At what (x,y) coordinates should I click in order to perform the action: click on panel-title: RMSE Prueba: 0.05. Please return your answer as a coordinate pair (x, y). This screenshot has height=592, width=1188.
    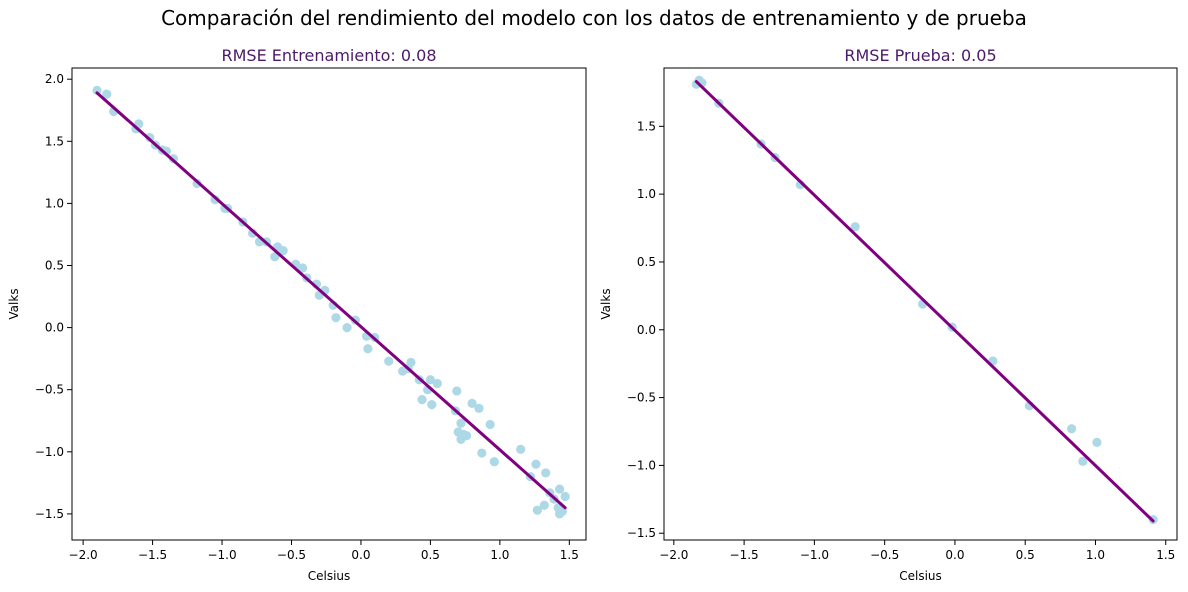
    Looking at the image, I should click on (920, 55).